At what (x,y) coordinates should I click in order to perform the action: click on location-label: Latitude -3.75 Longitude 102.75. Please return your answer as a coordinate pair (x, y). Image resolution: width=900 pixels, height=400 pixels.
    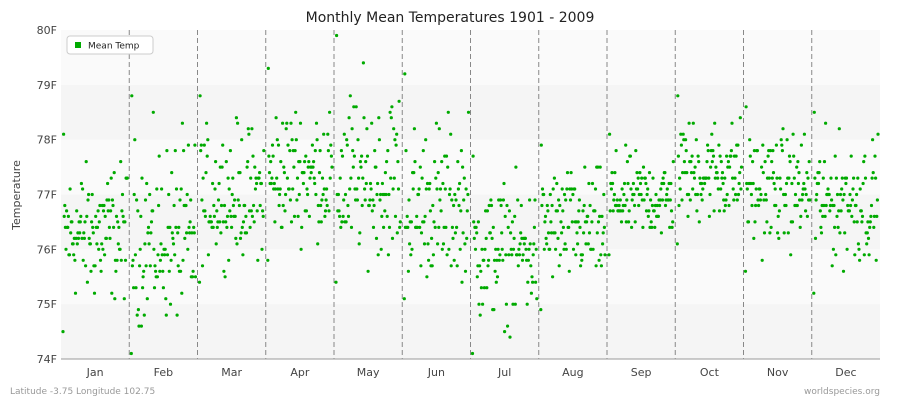
    Looking at the image, I should click on (82, 392).